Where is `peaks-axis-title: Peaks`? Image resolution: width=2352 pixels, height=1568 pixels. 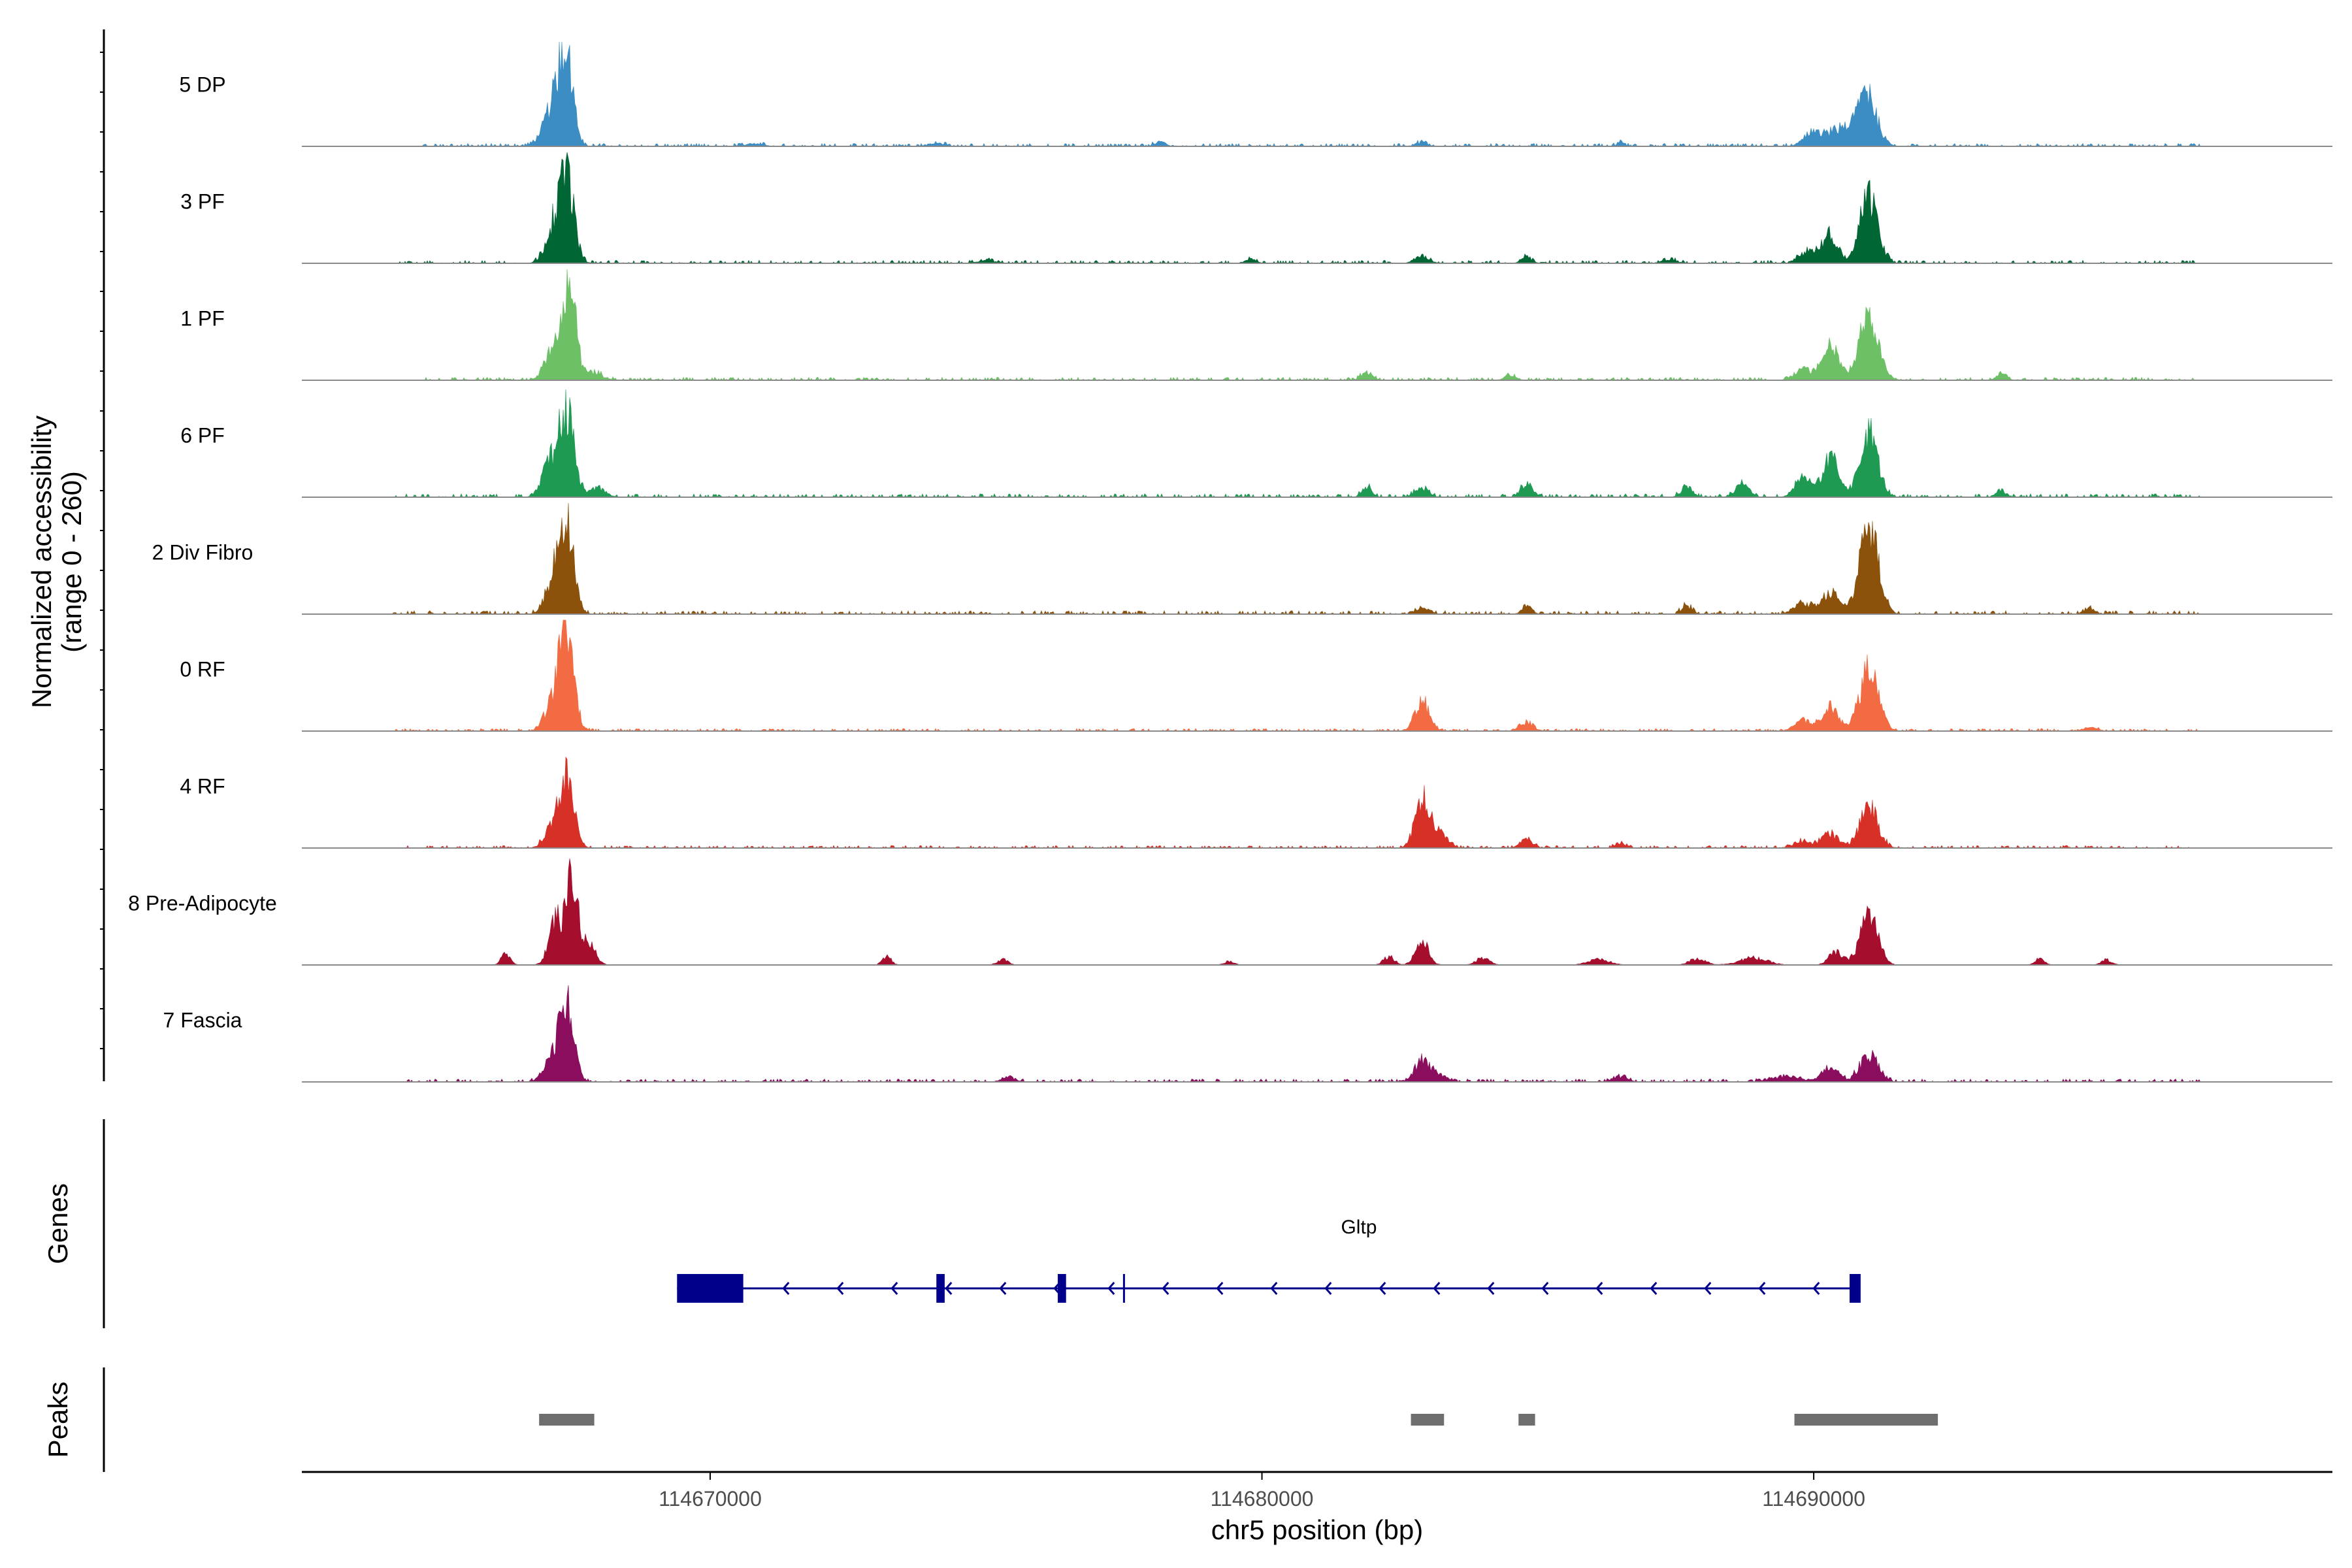 peaks-axis-title: Peaks is located at coordinates (57, 1420).